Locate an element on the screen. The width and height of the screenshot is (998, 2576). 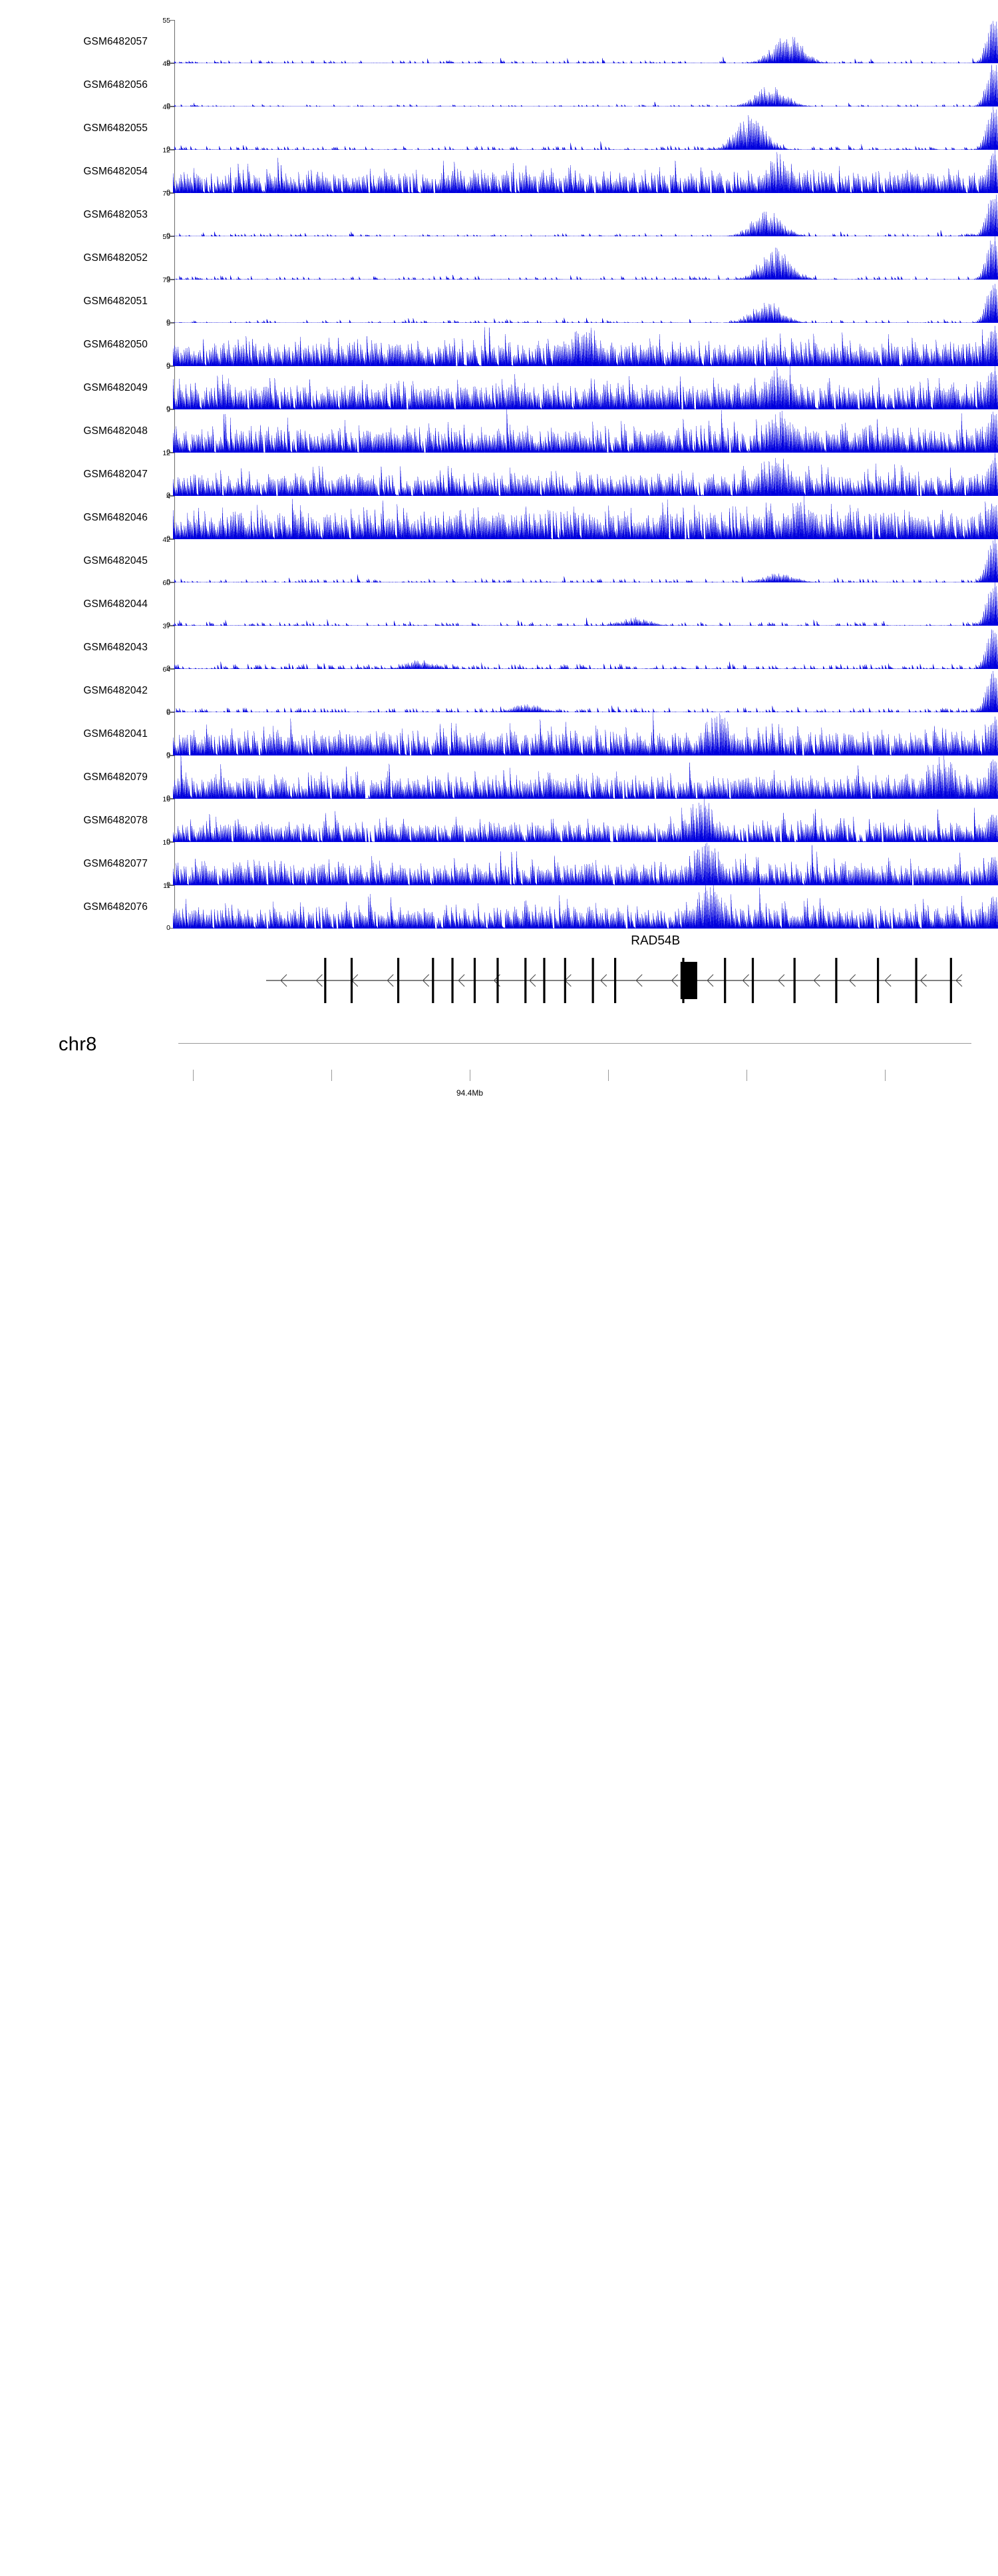
coverage-track-gsm6482050: GSM648205050 is located at coordinates (499, 344).